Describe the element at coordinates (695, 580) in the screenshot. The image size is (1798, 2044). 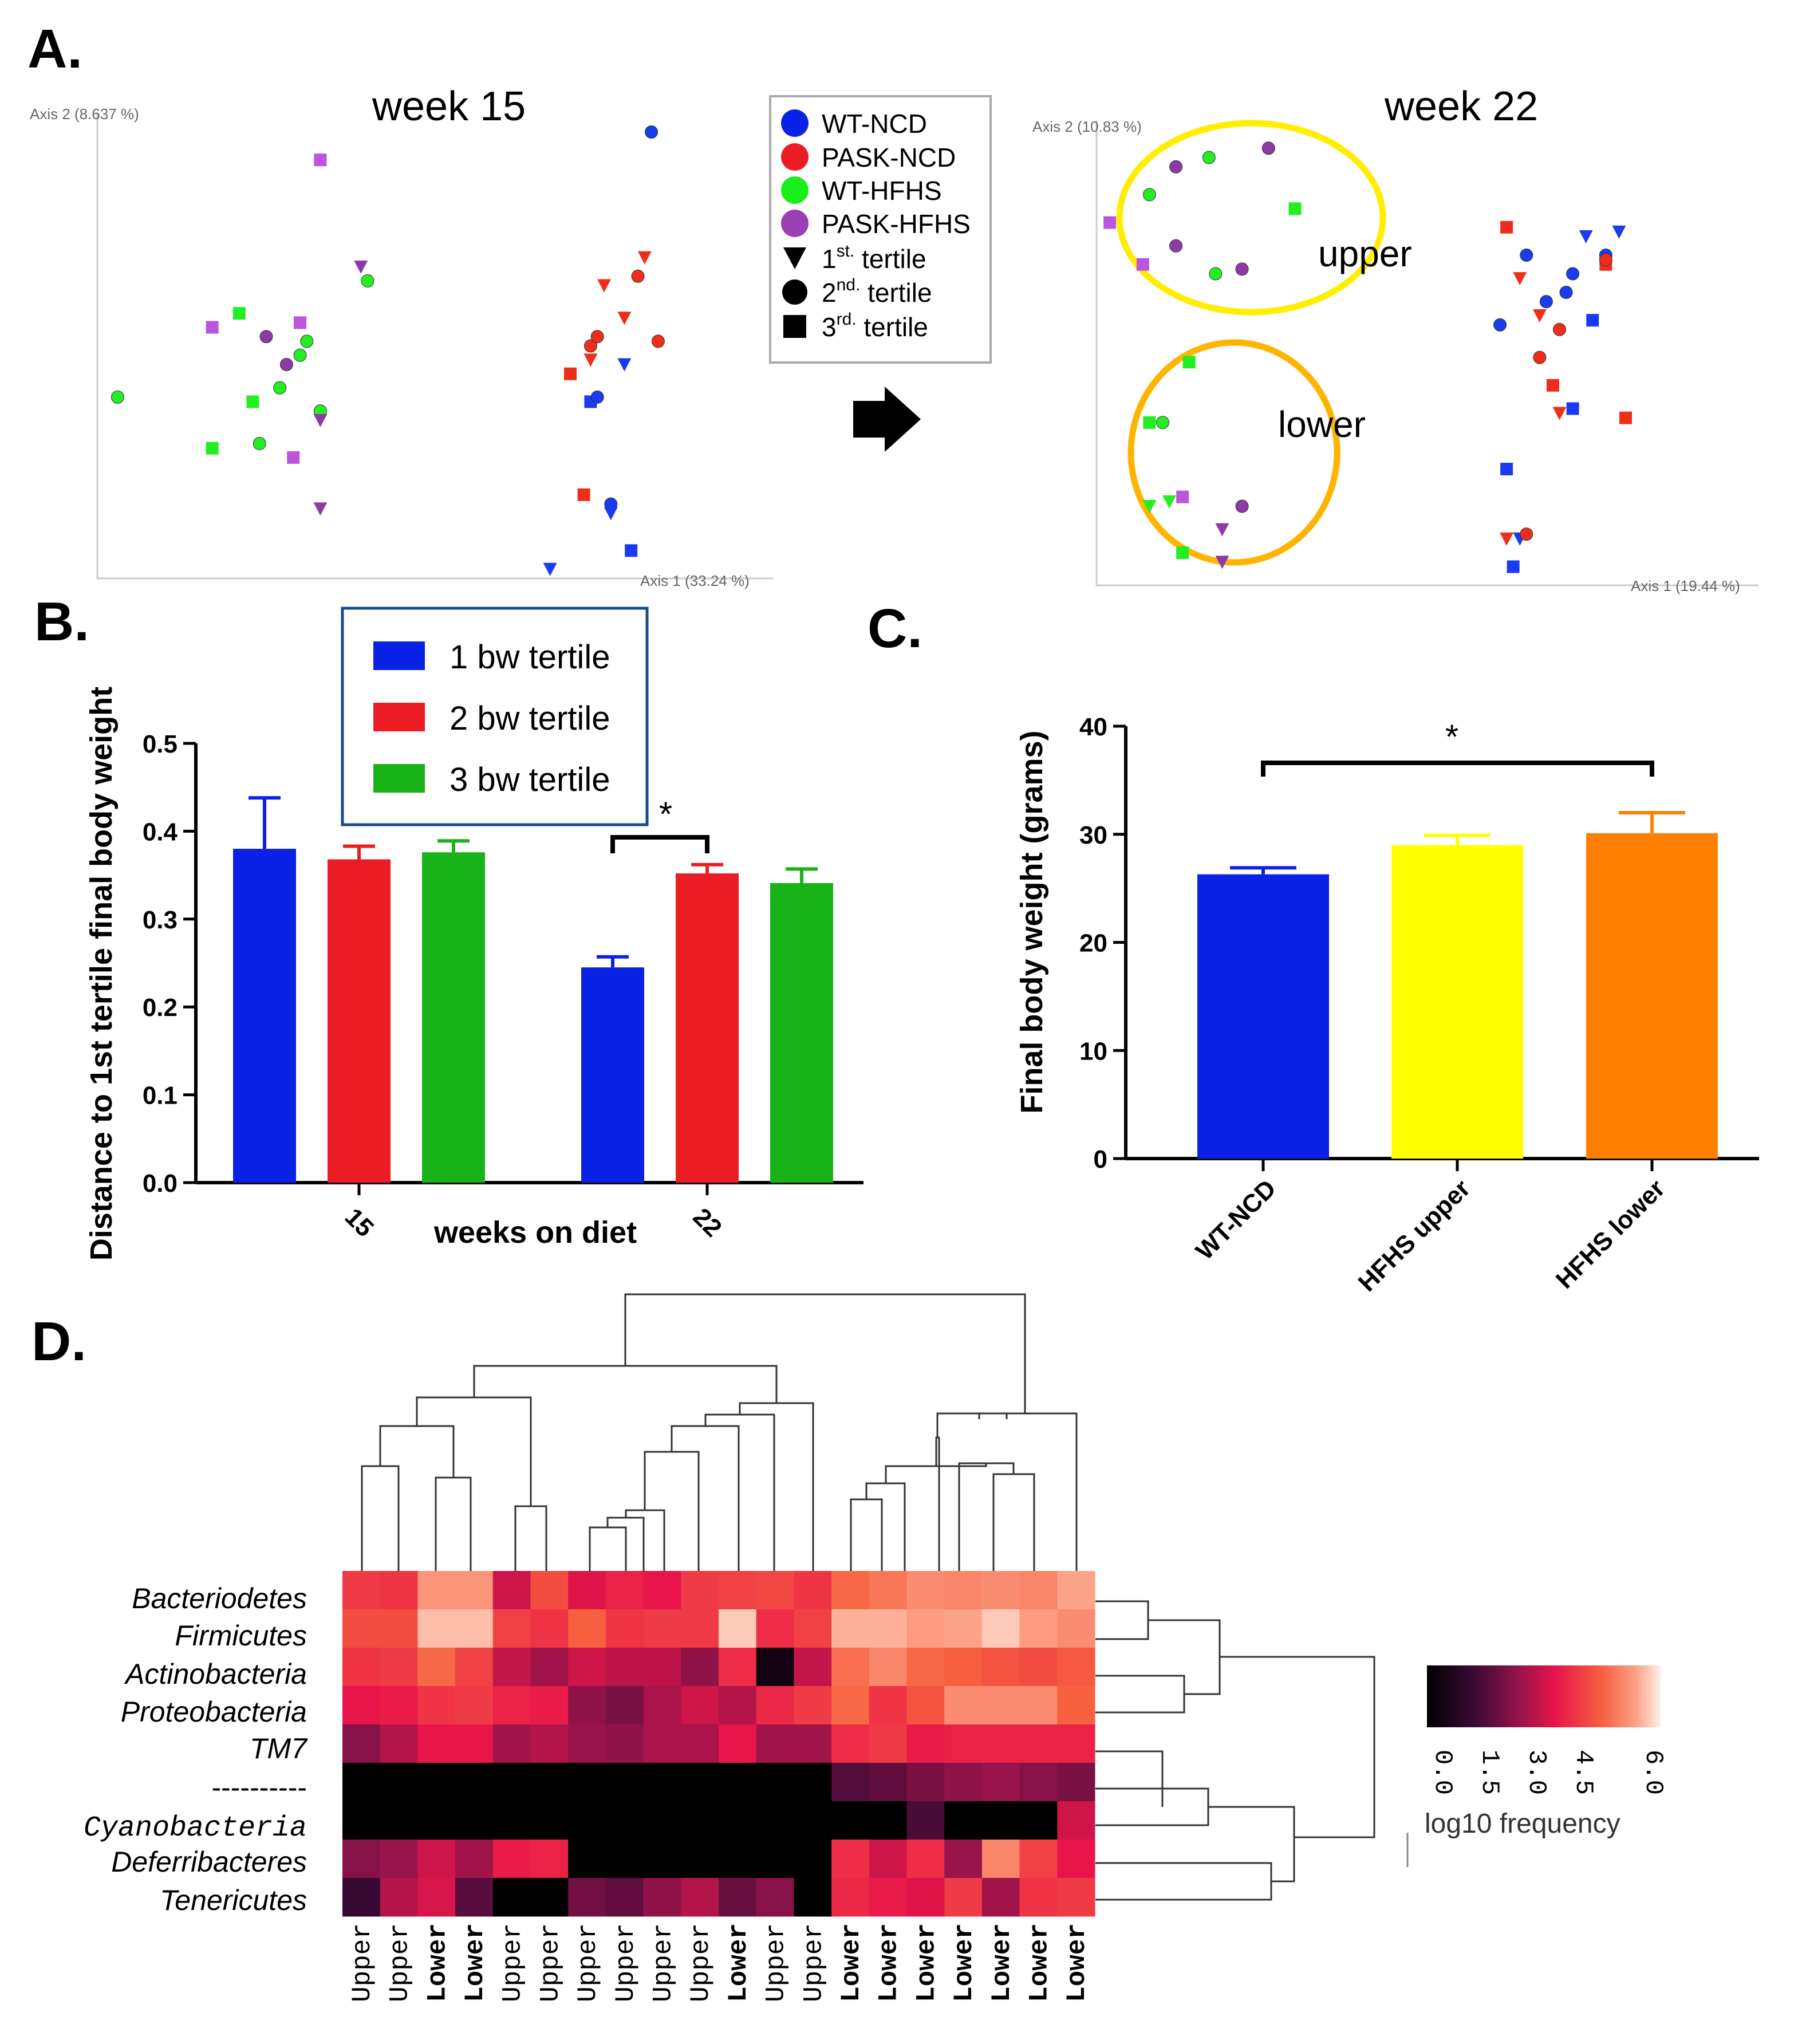
I see `pcoa-week15-xaxis-label: Axis 1 (33.24 %)` at that location.